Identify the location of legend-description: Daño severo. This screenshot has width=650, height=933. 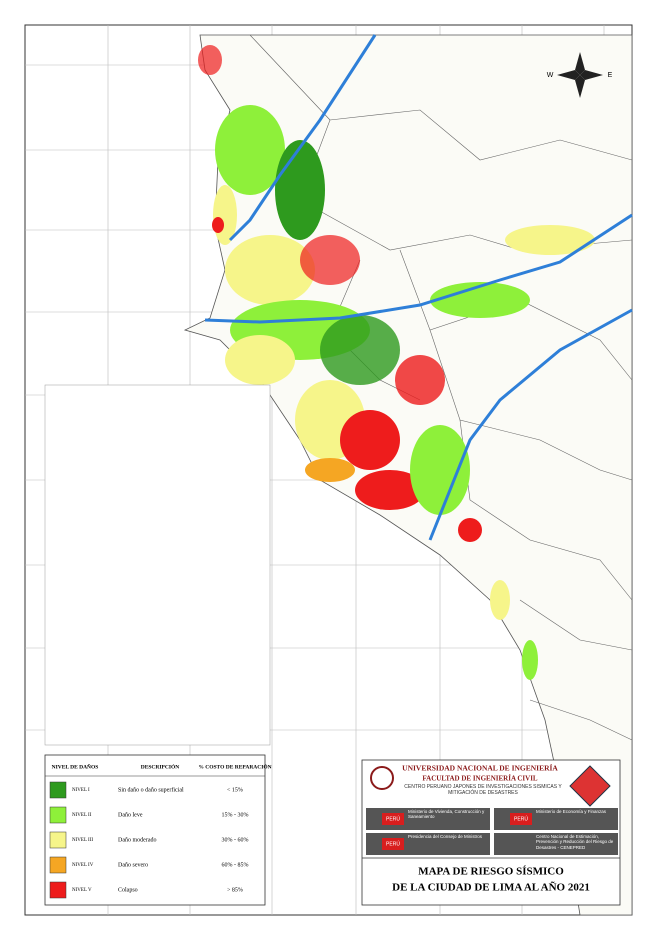
(133, 865).